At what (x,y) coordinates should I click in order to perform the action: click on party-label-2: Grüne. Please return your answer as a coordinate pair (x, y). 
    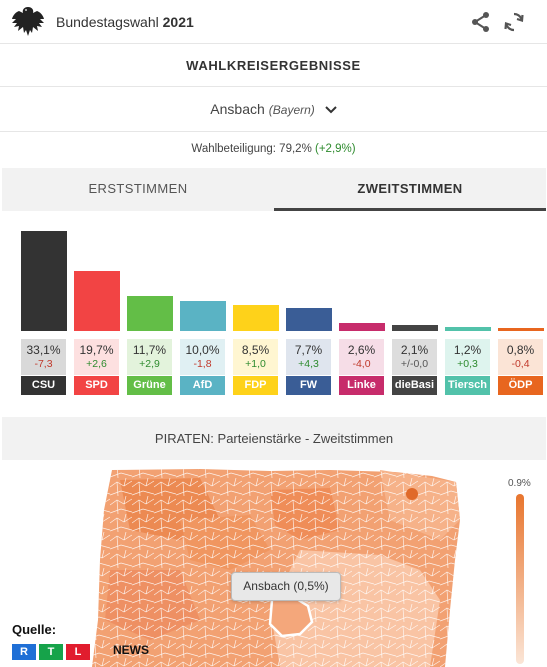
    Looking at the image, I should click on (149, 385).